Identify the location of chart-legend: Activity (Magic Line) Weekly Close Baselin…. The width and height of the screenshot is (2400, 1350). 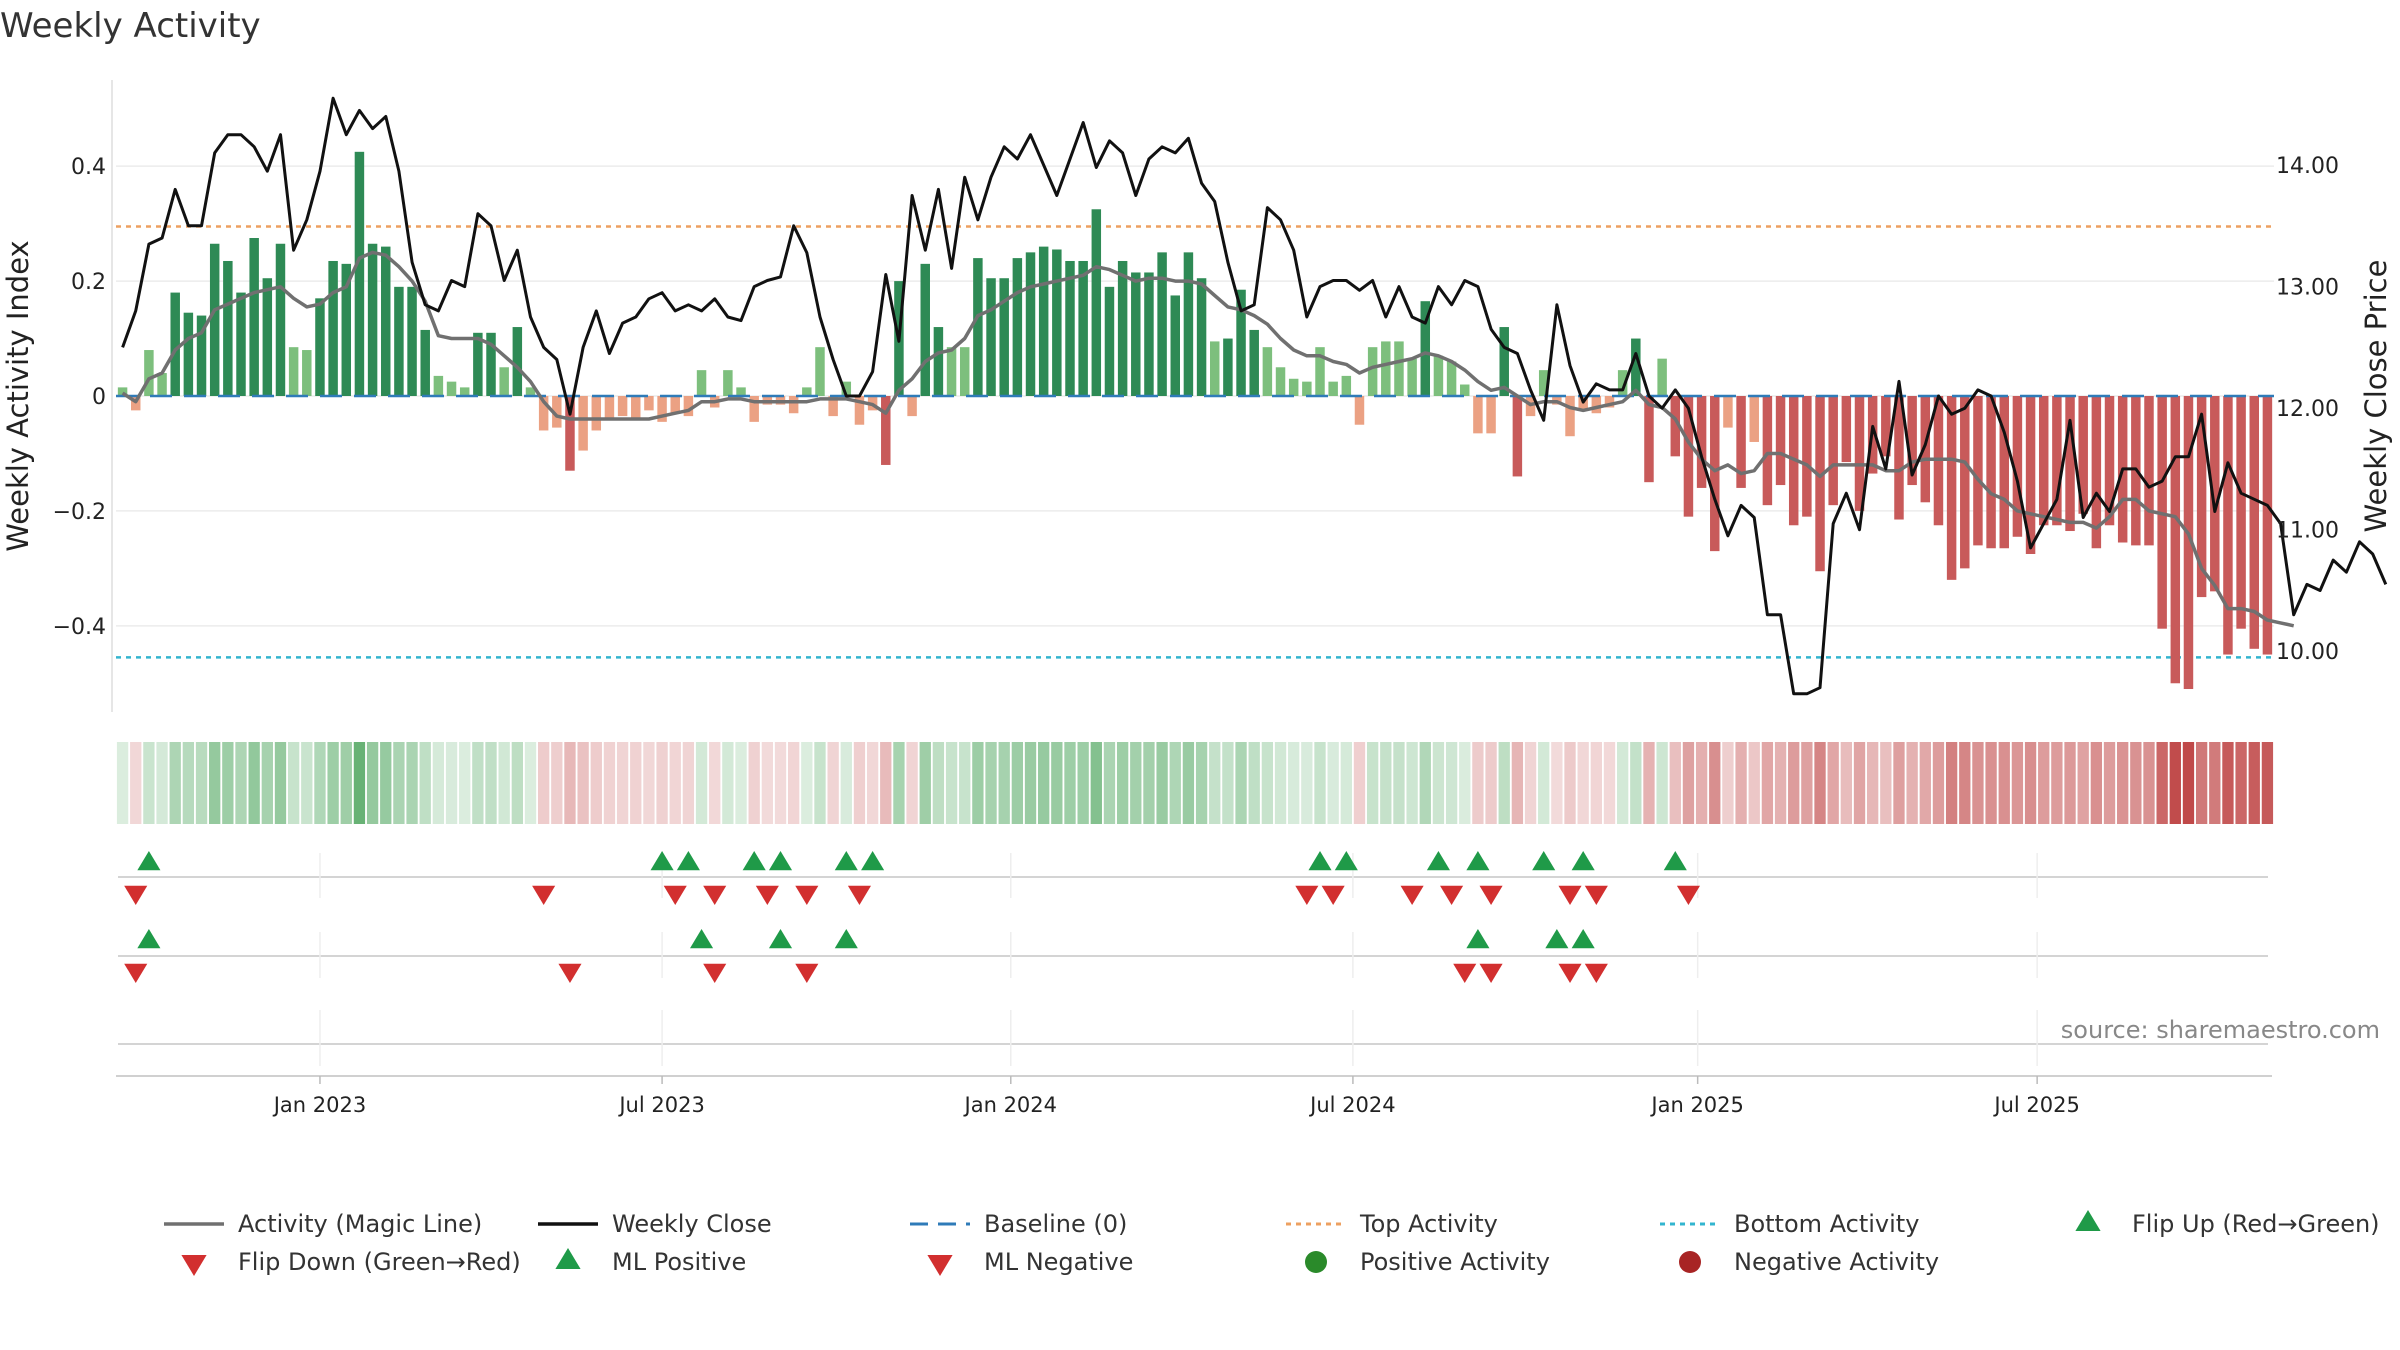
(1272, 1243).